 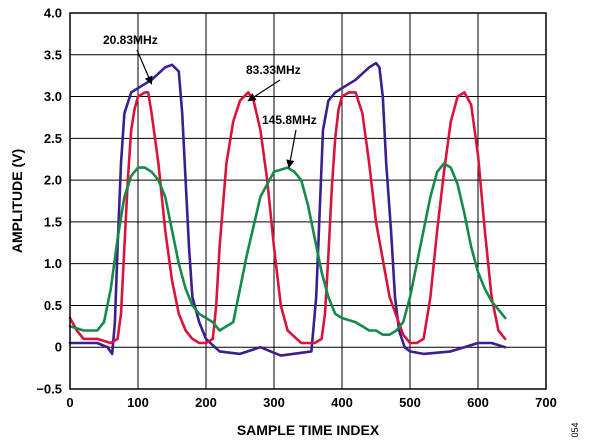 I want to click on x-tick-labels: 0 100 200 300 400 500 600 700, so click(x=311, y=402).